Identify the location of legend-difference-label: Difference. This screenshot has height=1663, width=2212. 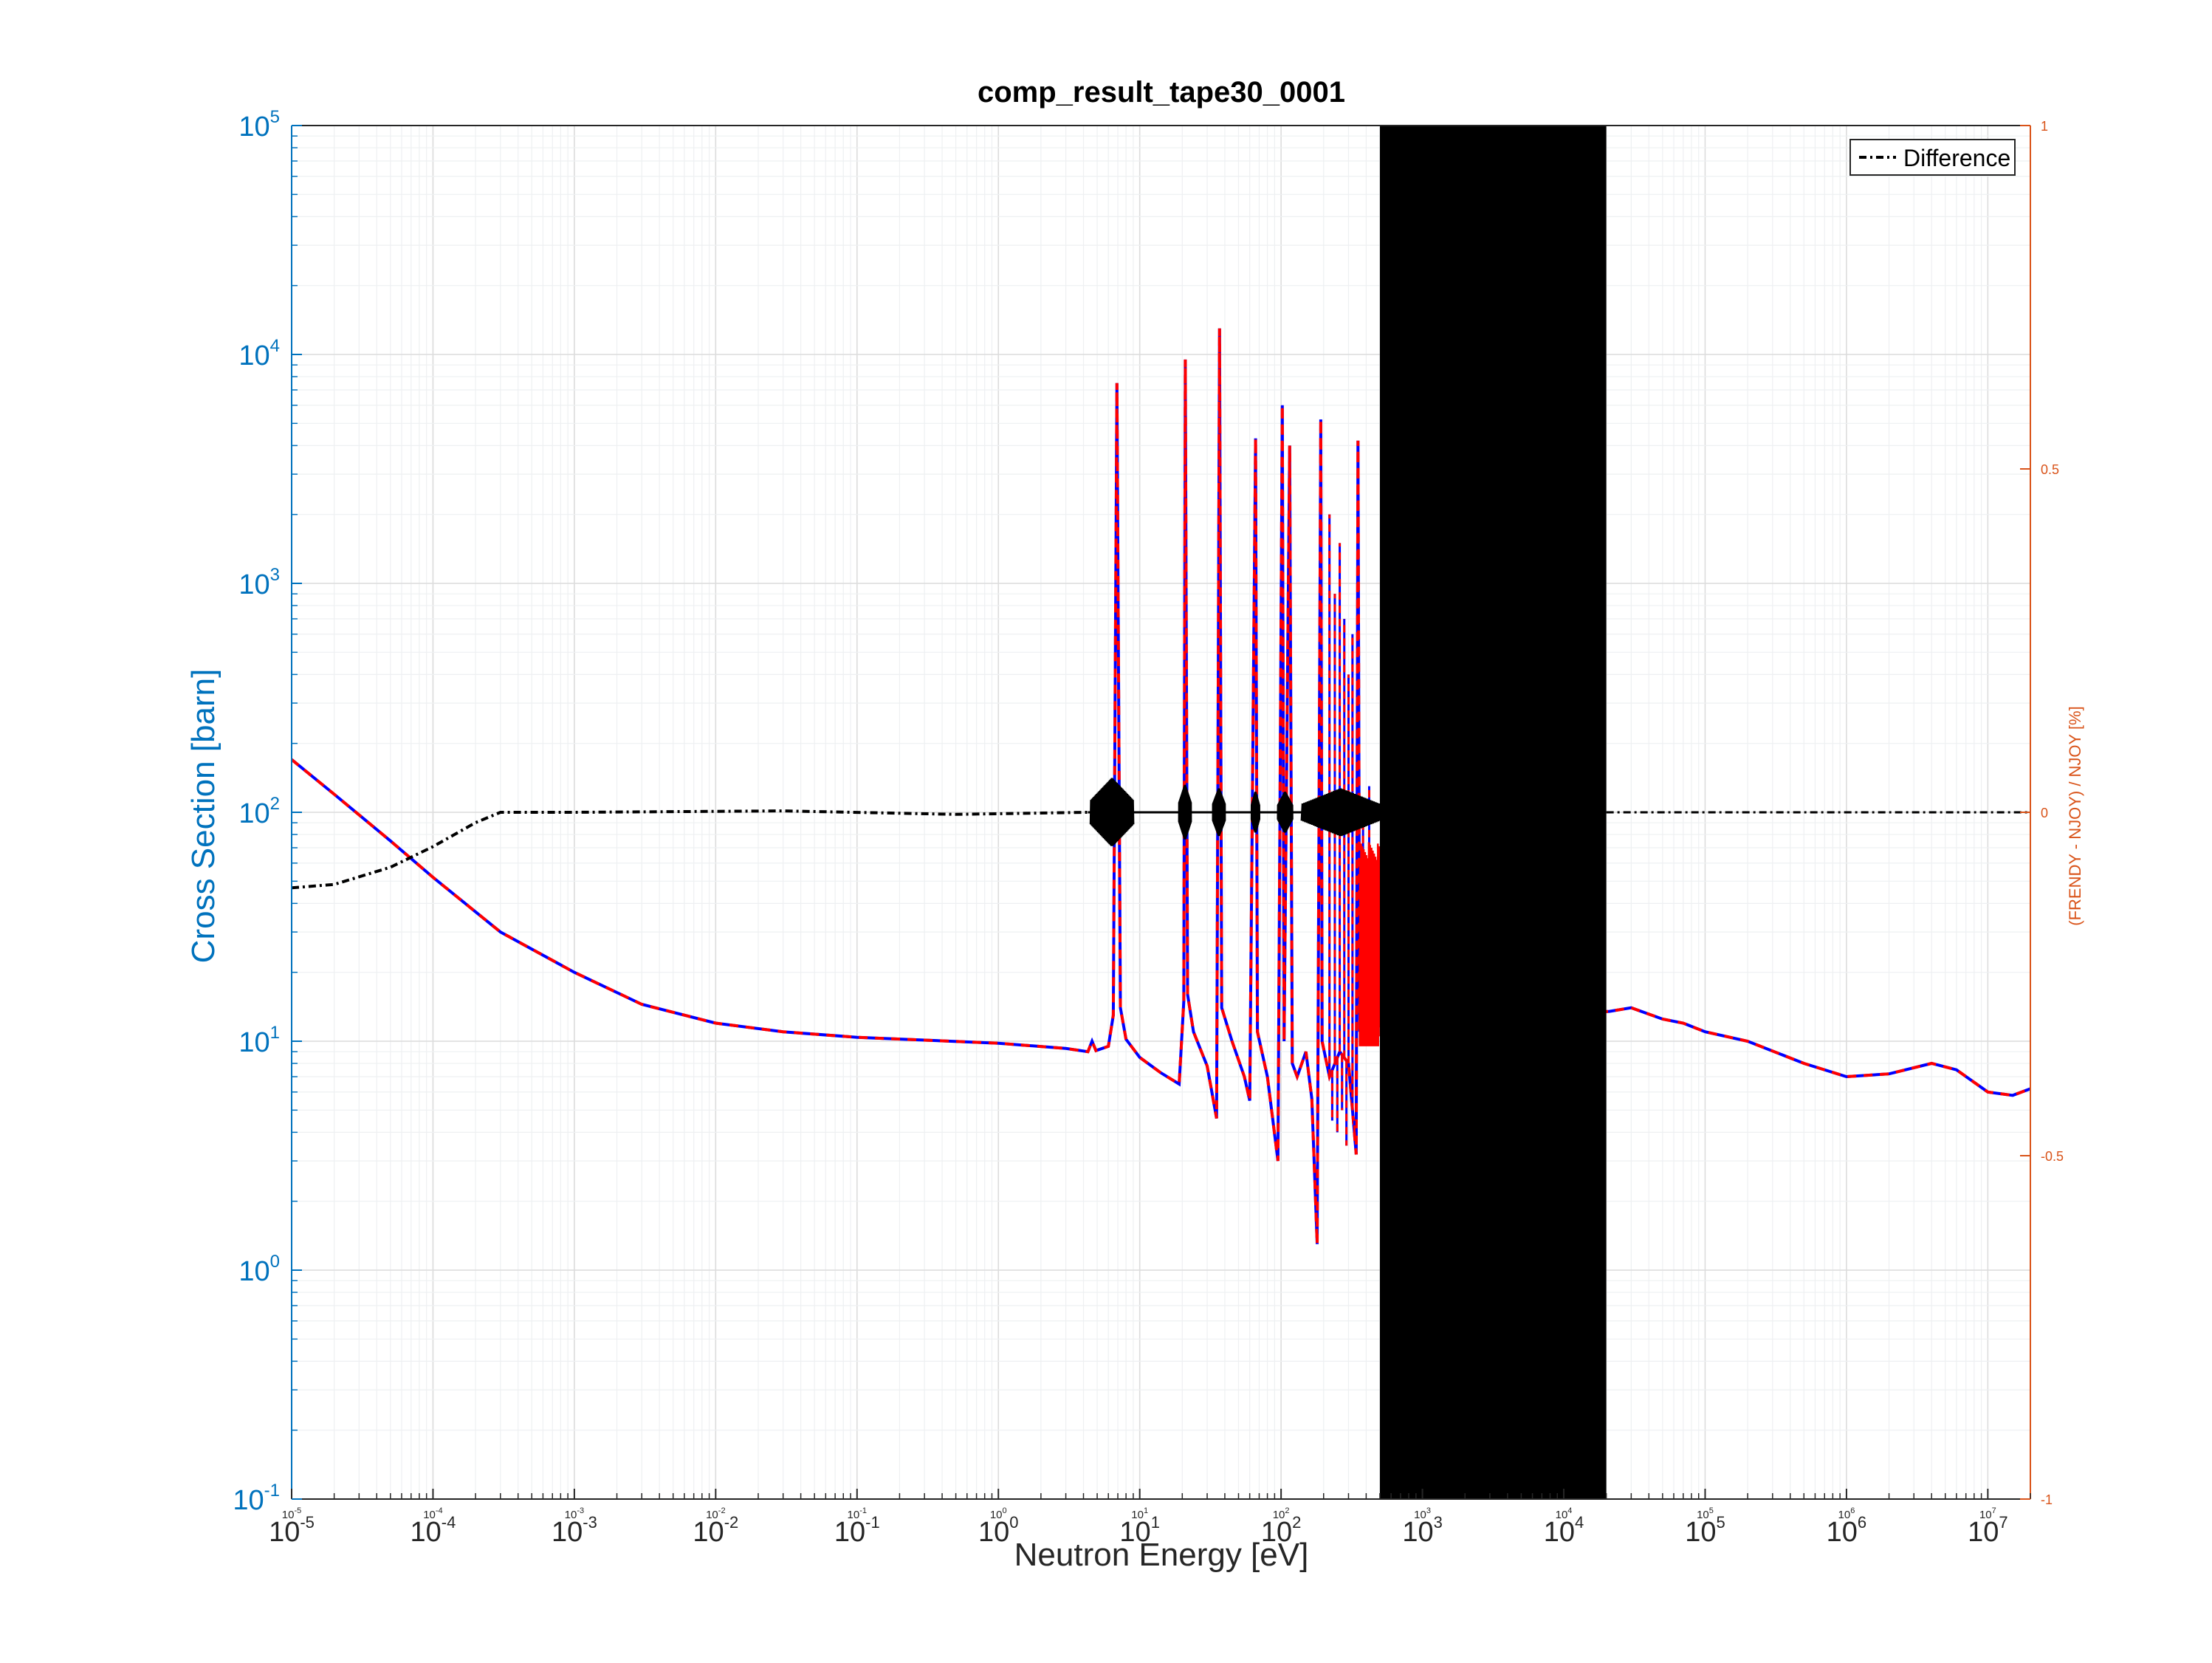
(1956, 158).